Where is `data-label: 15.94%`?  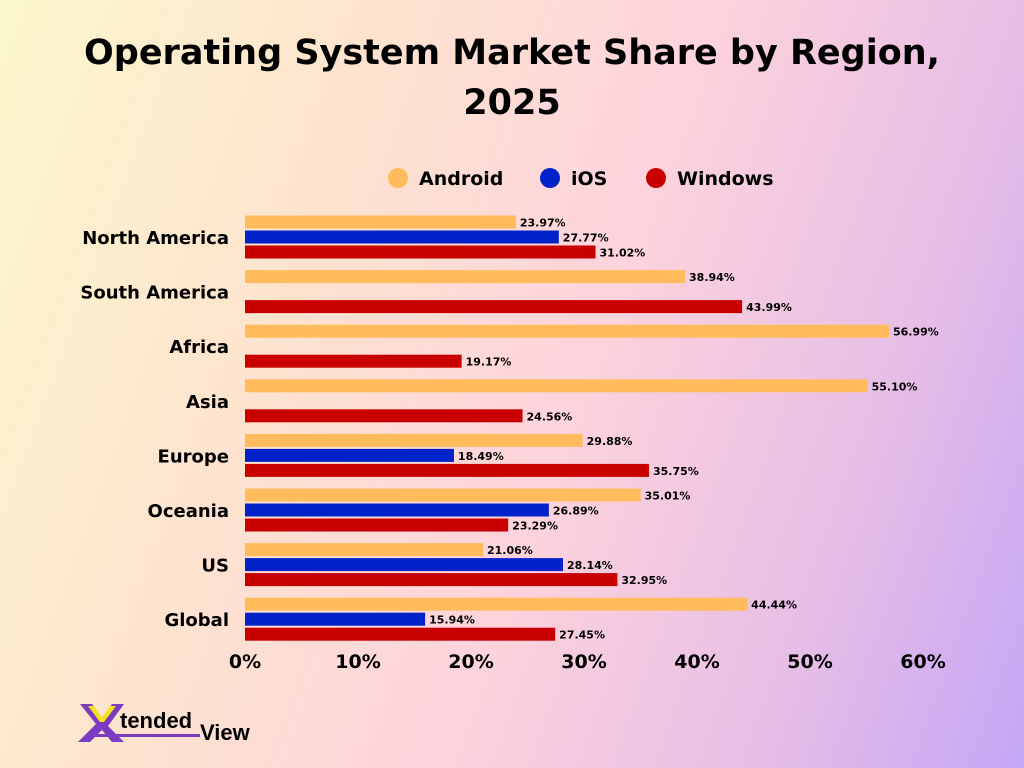
data-label: 15.94% is located at coordinates (452, 620).